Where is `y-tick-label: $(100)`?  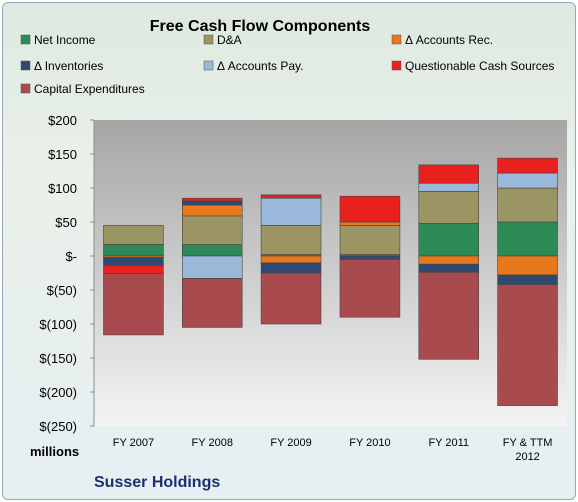
y-tick-label: $(100) is located at coordinates (58, 324).